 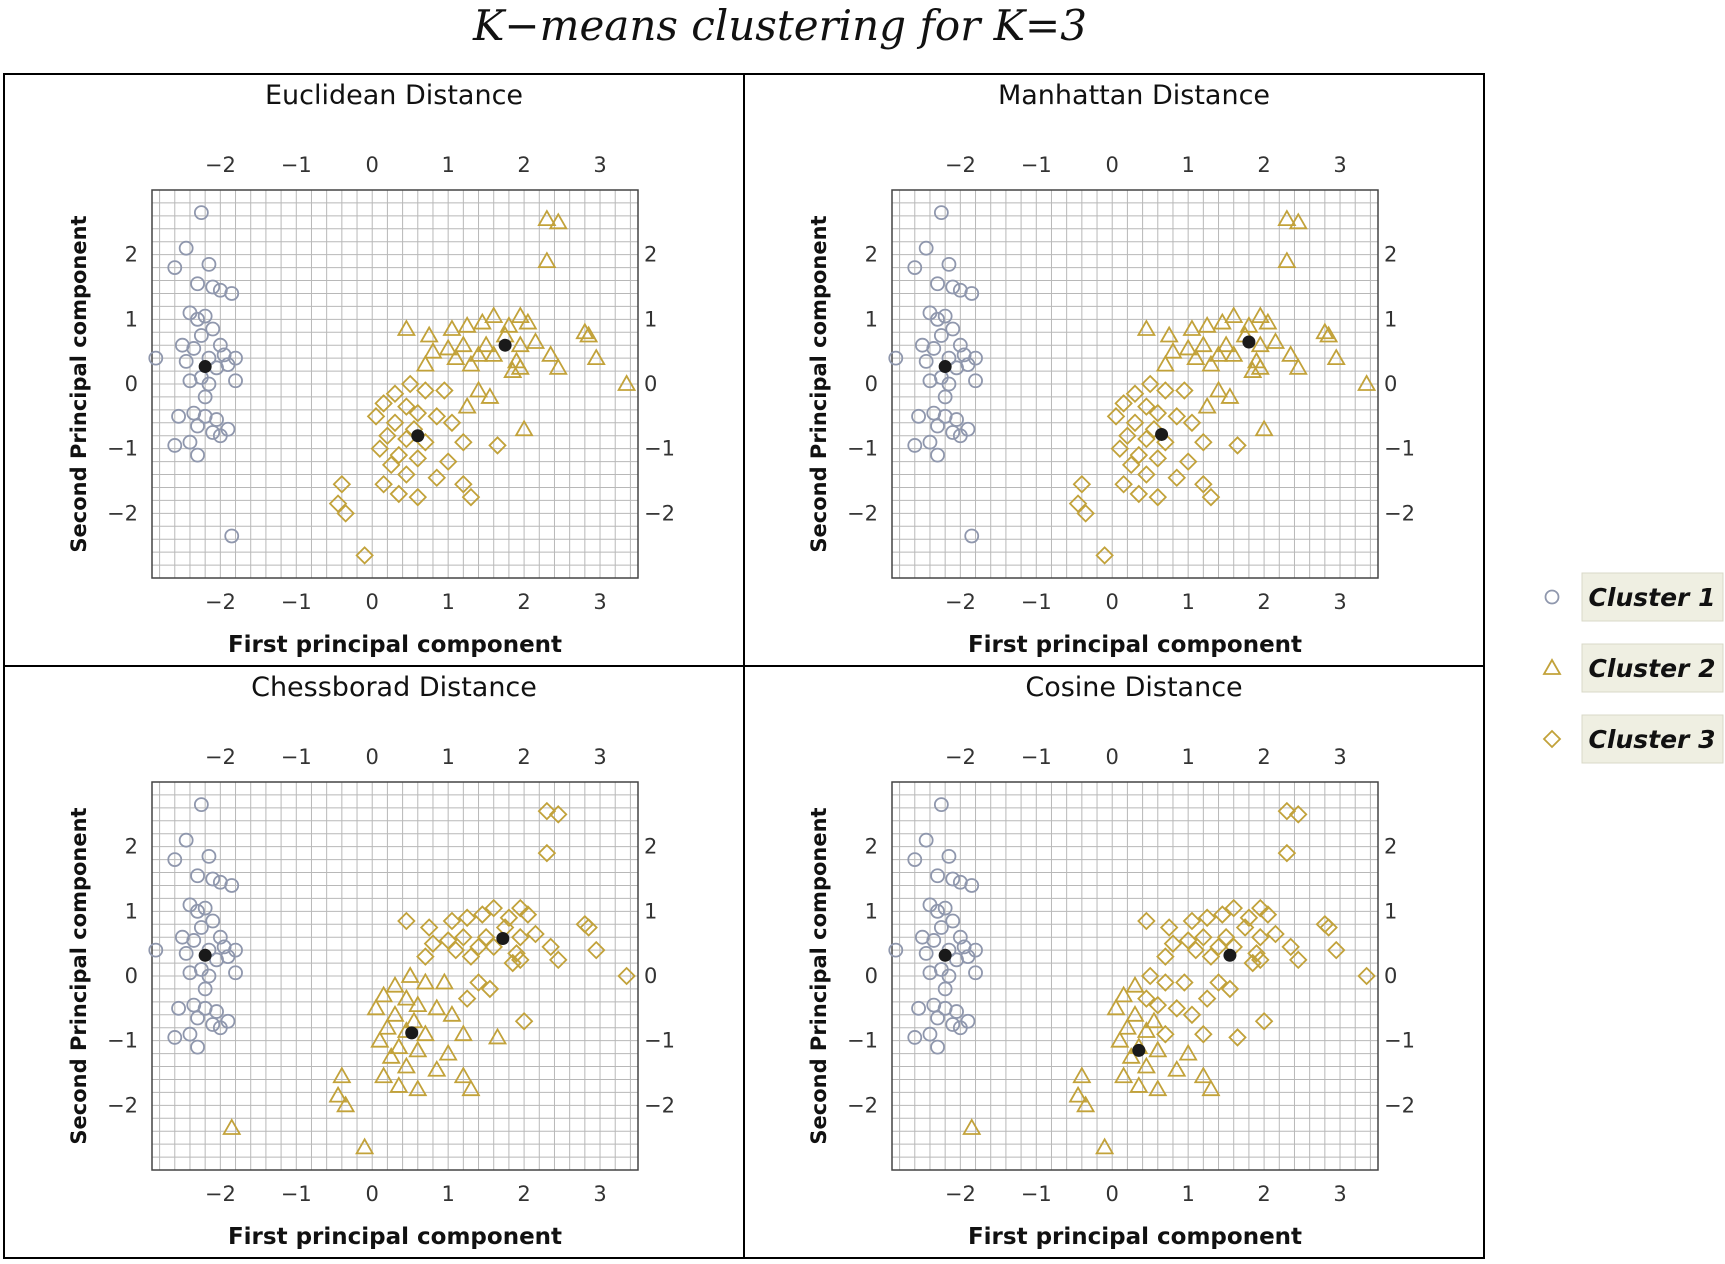 I want to click on legend-label-box, so click(x=1652, y=739).